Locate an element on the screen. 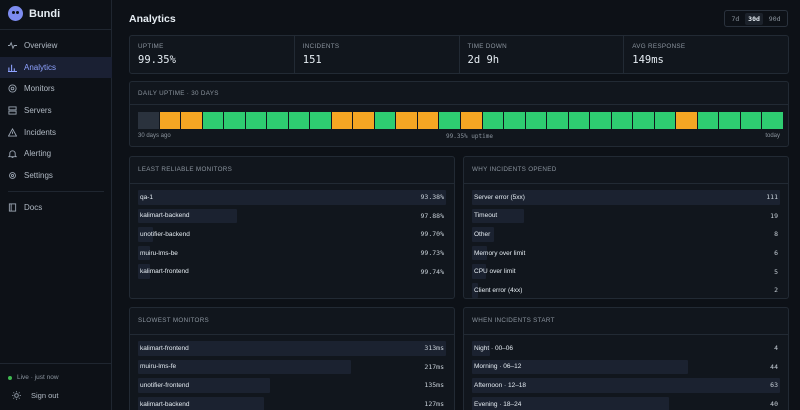 Image resolution: width=800 pixels, height=410 pixels. row-name: kalimart-frontend is located at coordinates (164, 272).